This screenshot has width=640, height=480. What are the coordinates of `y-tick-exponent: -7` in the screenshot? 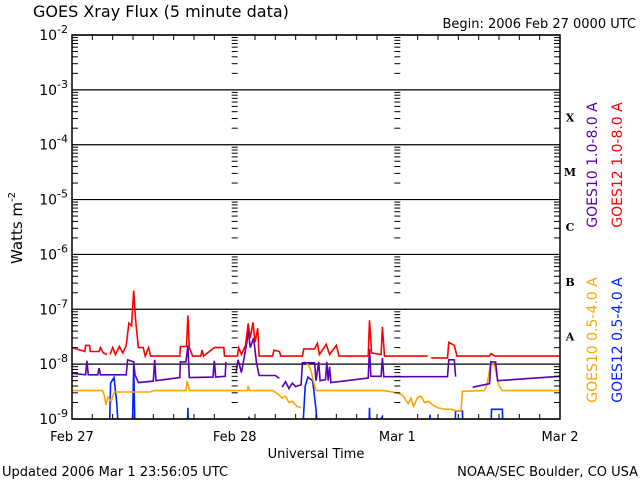 It's located at (62, 303).